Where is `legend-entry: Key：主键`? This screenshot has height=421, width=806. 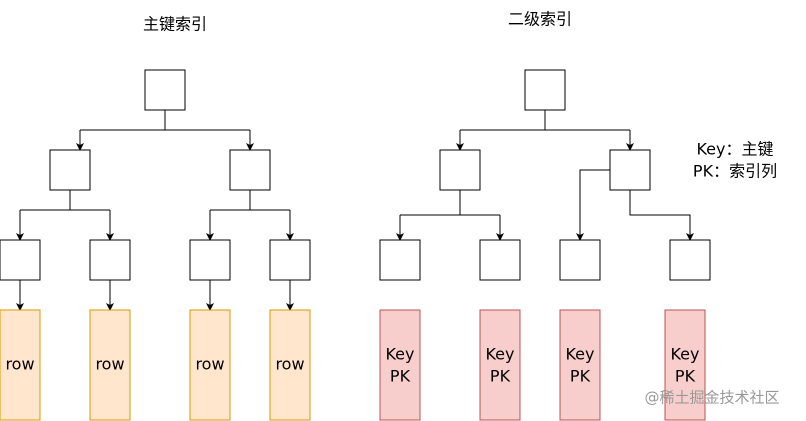
legend-entry: Key：主键 is located at coordinates (734, 149).